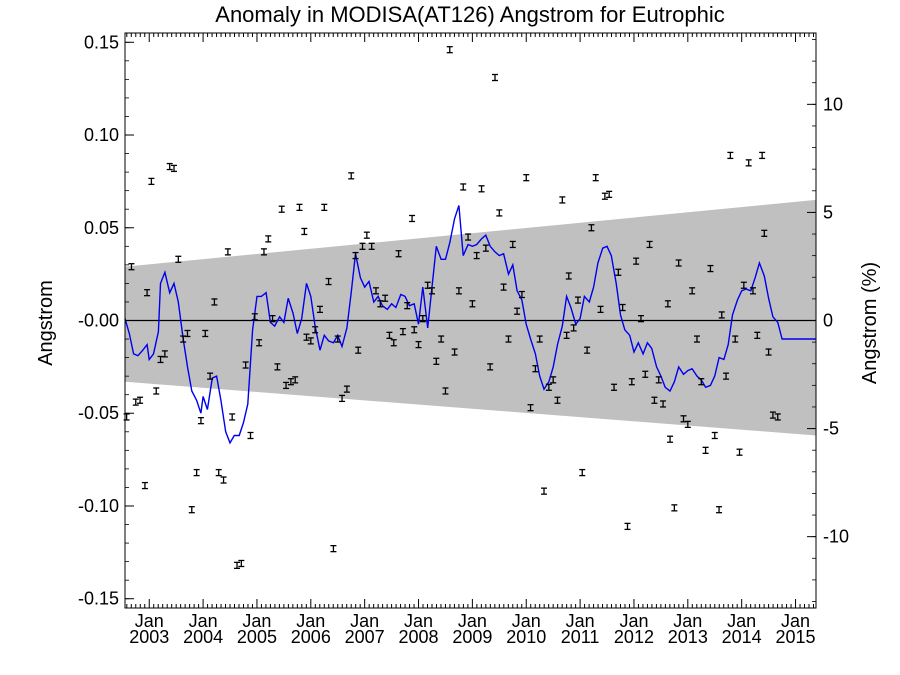 This screenshot has height=675, width=900. I want to click on left-tick-label: -0.15, so click(98, 599).